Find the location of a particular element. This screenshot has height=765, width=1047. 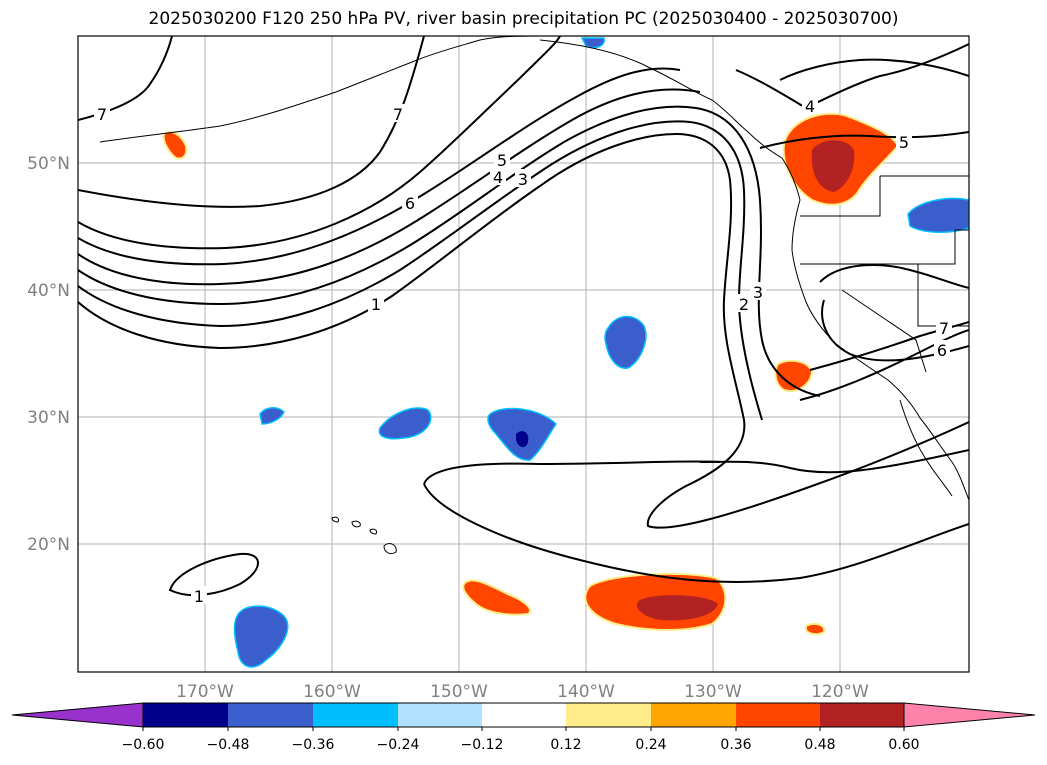

pv-label: 2 is located at coordinates (744, 304).